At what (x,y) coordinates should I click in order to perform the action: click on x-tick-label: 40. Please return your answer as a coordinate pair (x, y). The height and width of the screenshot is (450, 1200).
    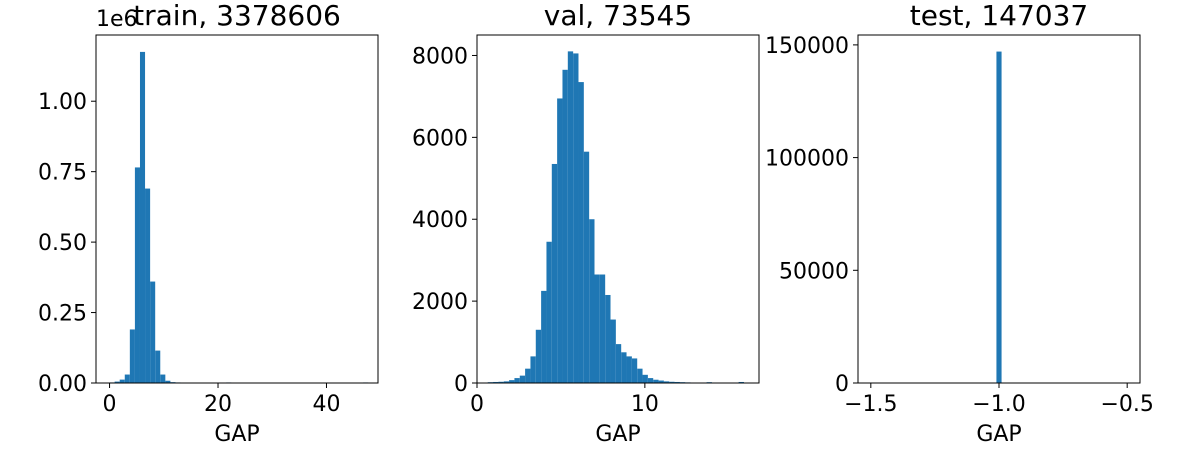
    Looking at the image, I should click on (326, 404).